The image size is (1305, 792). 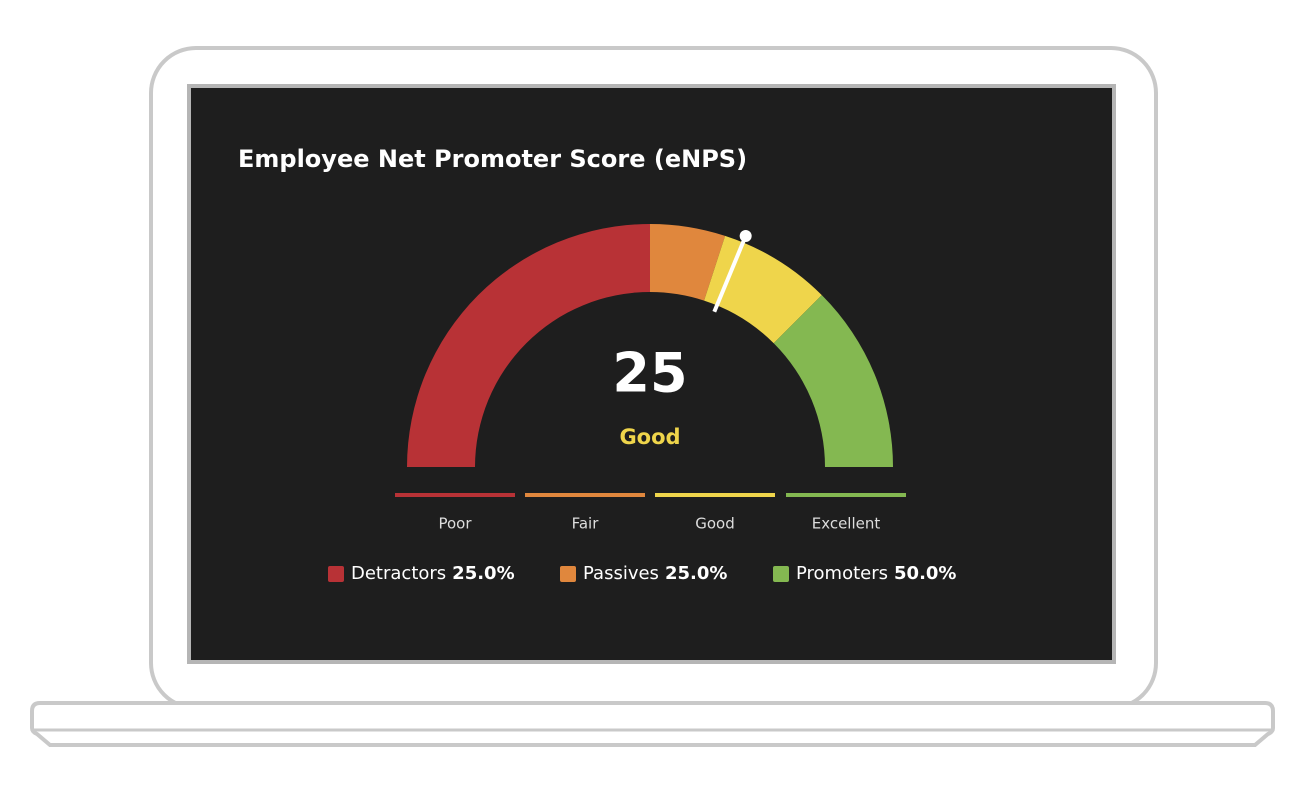 What do you see at coordinates (846, 524) in the screenshot?
I see `scale-label: Excellent` at bounding box center [846, 524].